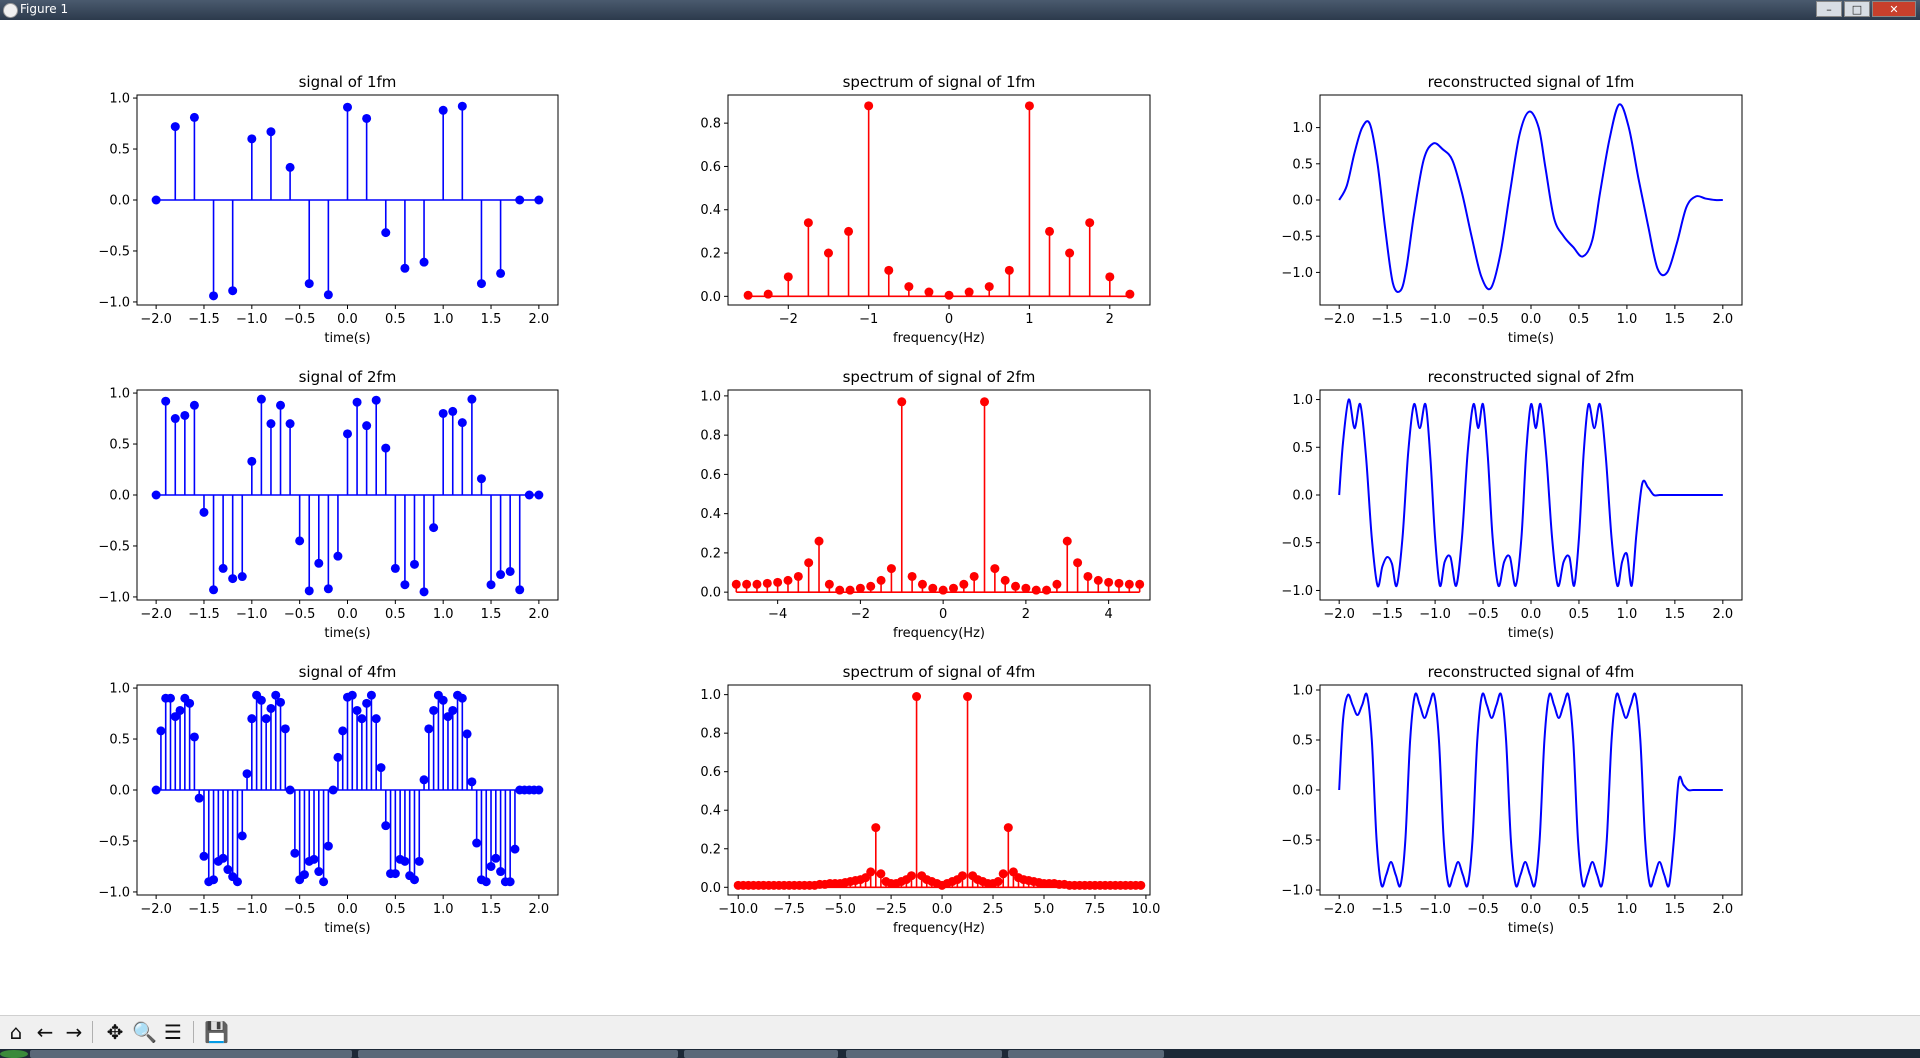 This screenshot has width=1920, height=1058. What do you see at coordinates (252, 614) in the screenshot?
I see `x-tick-label: −1.0` at bounding box center [252, 614].